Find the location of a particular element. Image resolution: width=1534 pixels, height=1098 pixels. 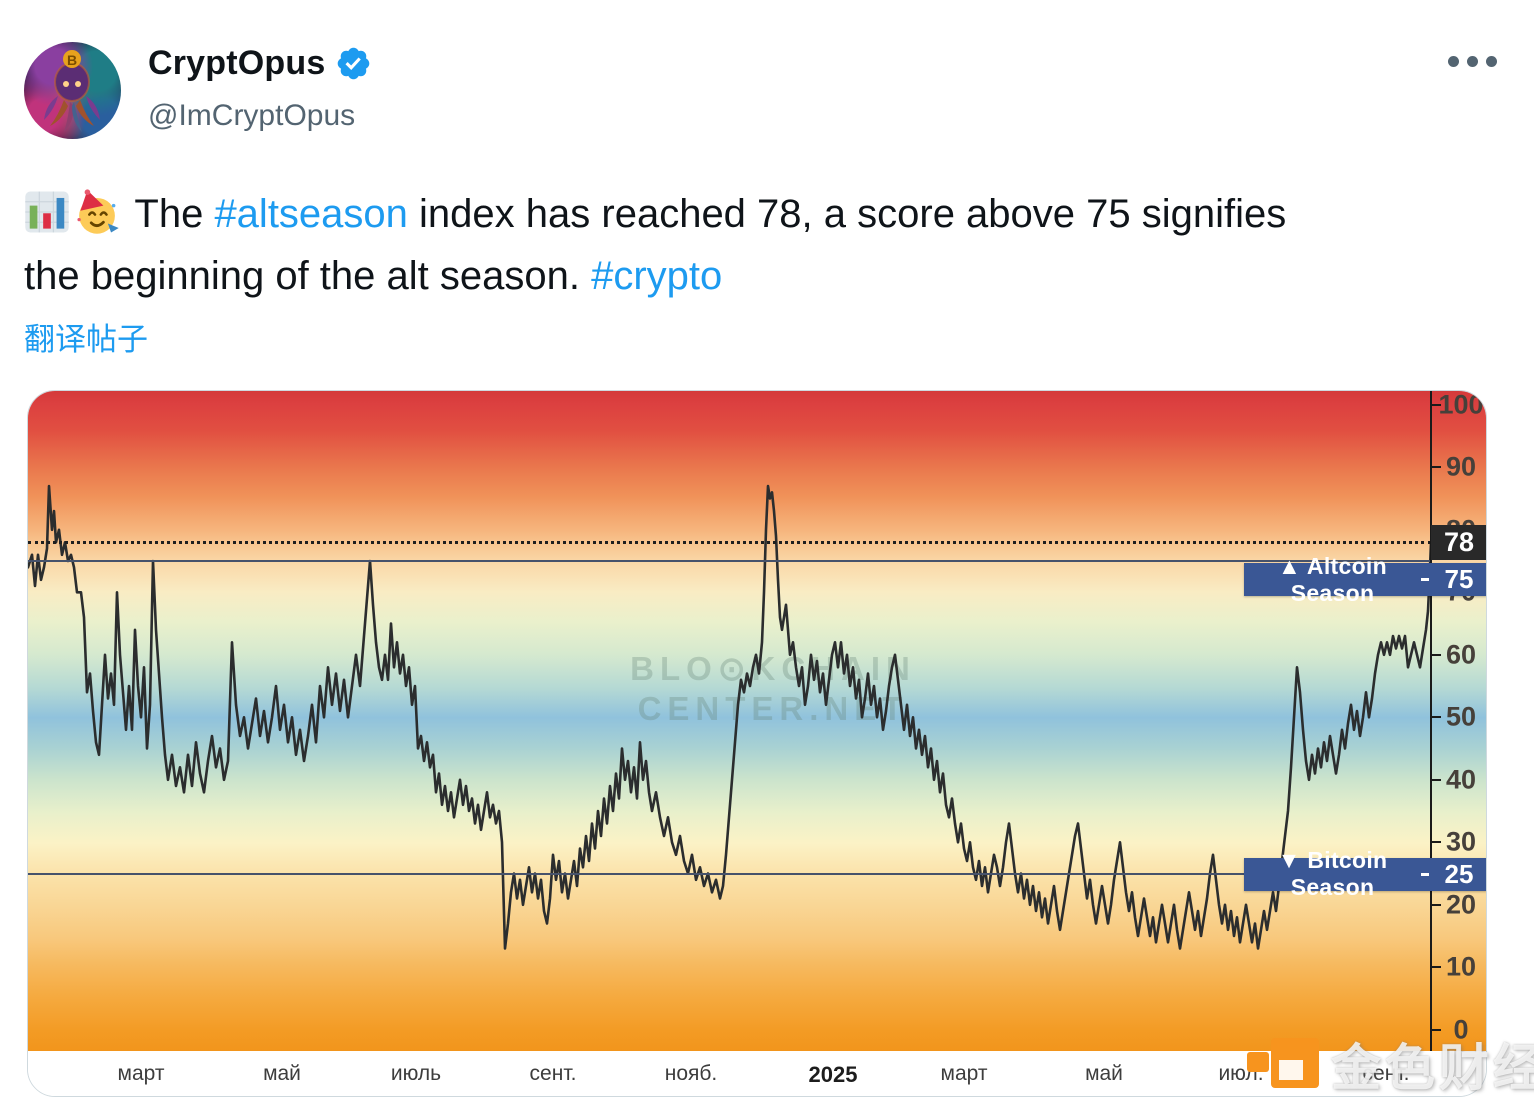

y-tick-label: 90 is located at coordinates (1461, 466).